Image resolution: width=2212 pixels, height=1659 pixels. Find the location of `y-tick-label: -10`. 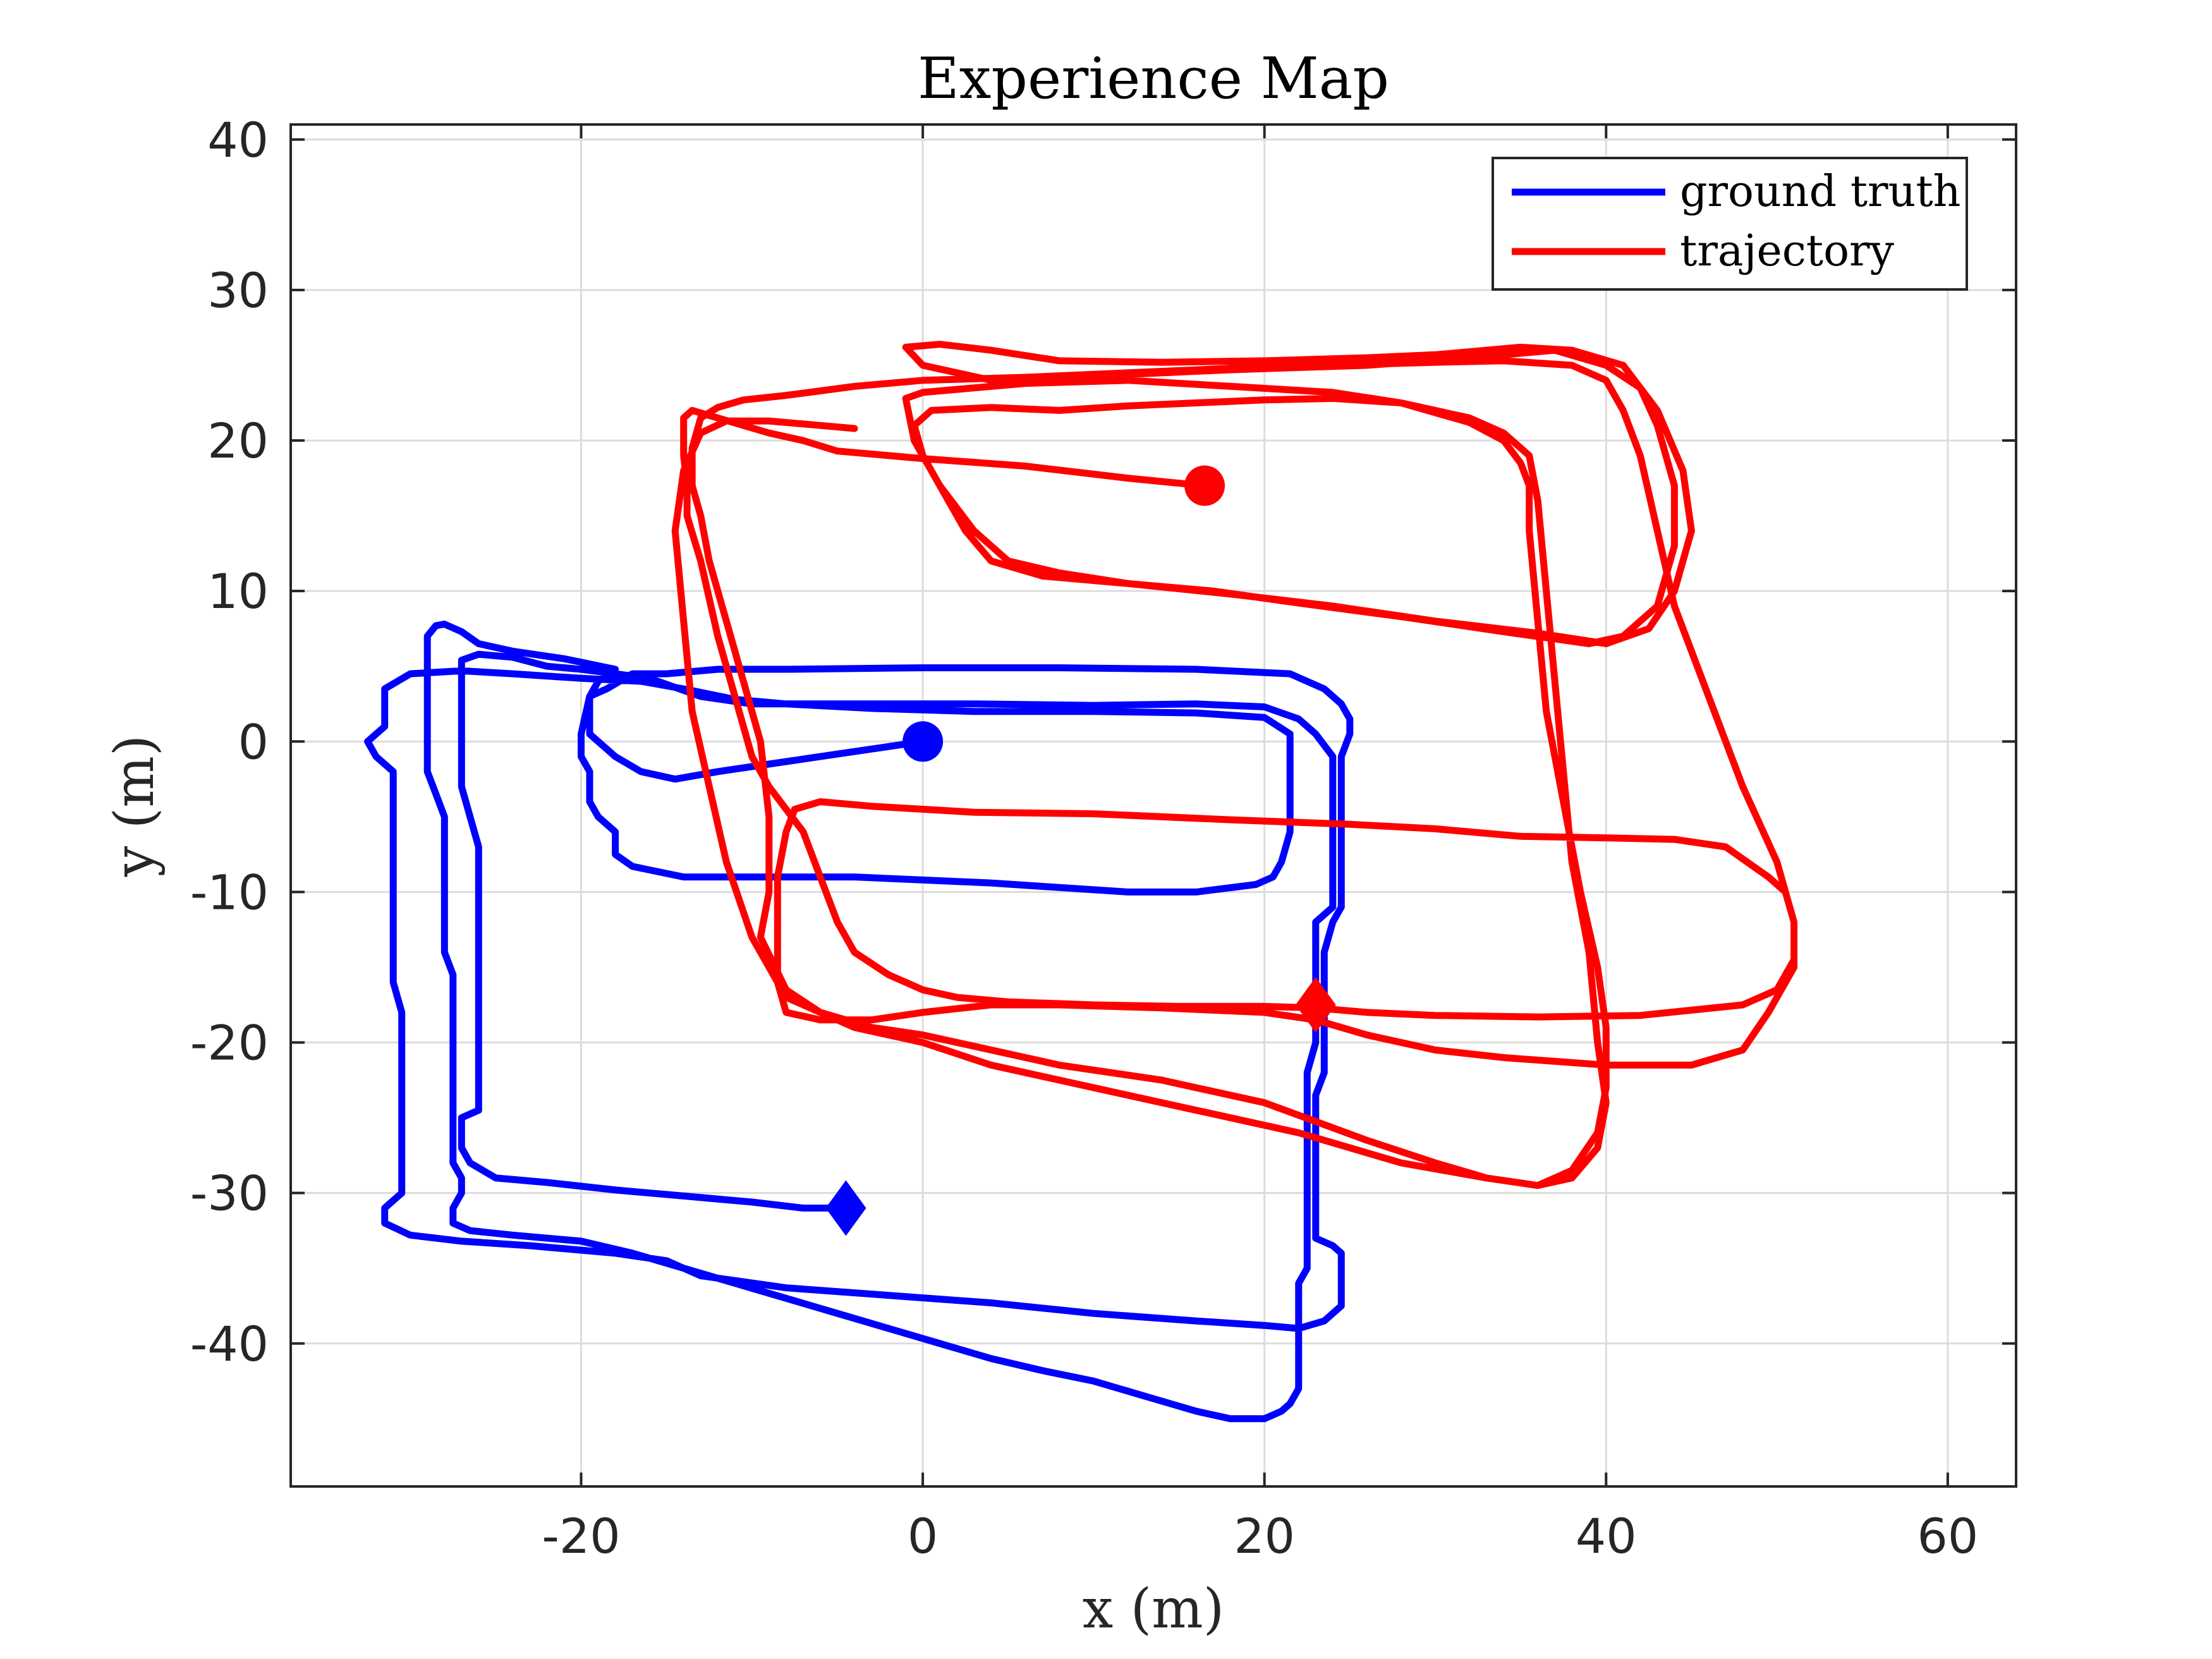

y-tick-label: -10 is located at coordinates (229, 892).